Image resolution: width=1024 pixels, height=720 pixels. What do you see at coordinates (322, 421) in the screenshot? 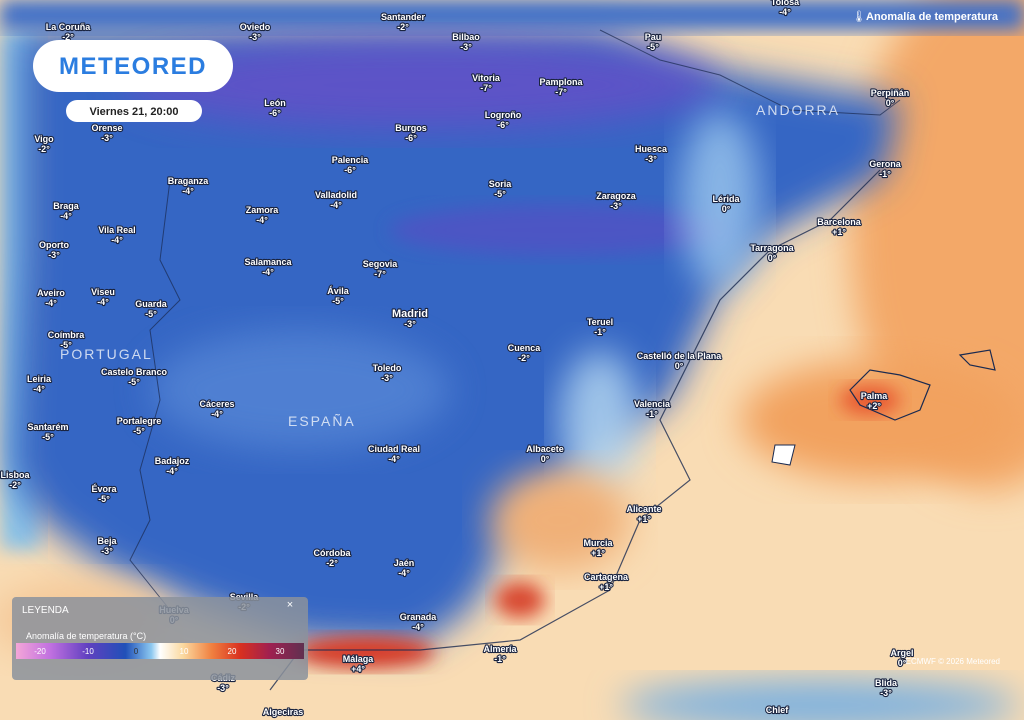
I see `country-label: ESPAÑA` at bounding box center [322, 421].